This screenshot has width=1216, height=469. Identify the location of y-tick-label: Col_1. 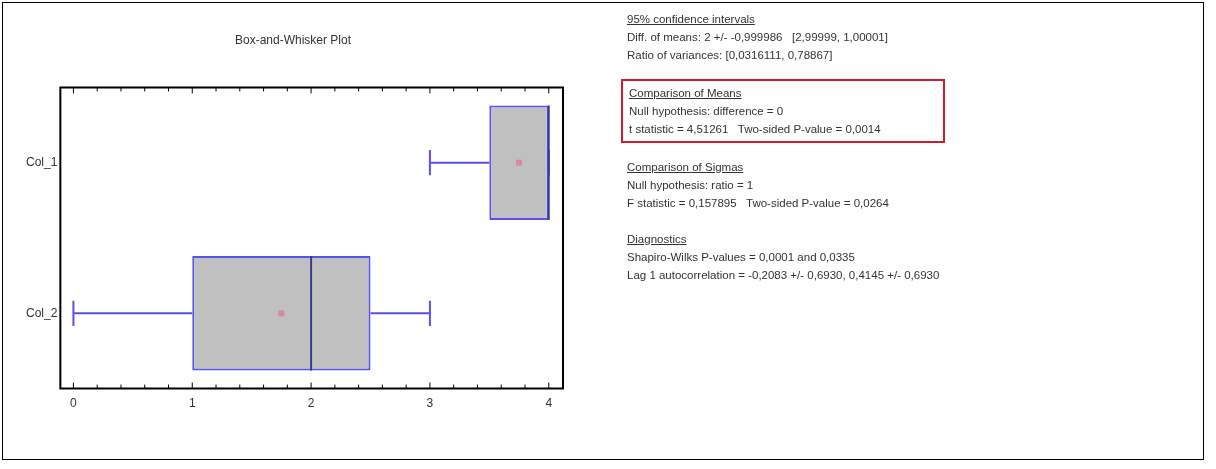
(41, 162).